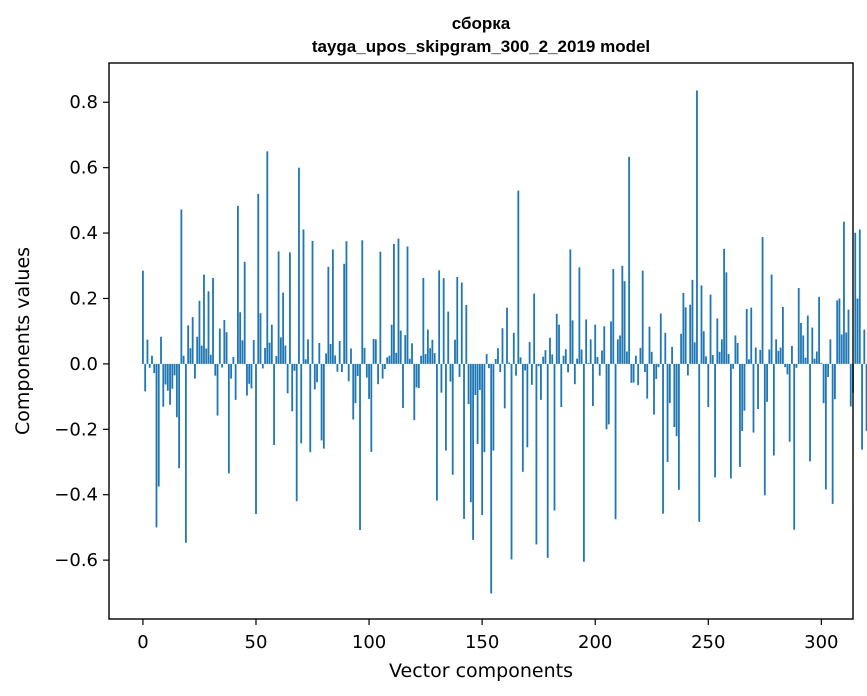 The width and height of the screenshot is (867, 696). Describe the element at coordinates (83, 233) in the screenshot. I see `y-tick-label: 0.4` at that location.